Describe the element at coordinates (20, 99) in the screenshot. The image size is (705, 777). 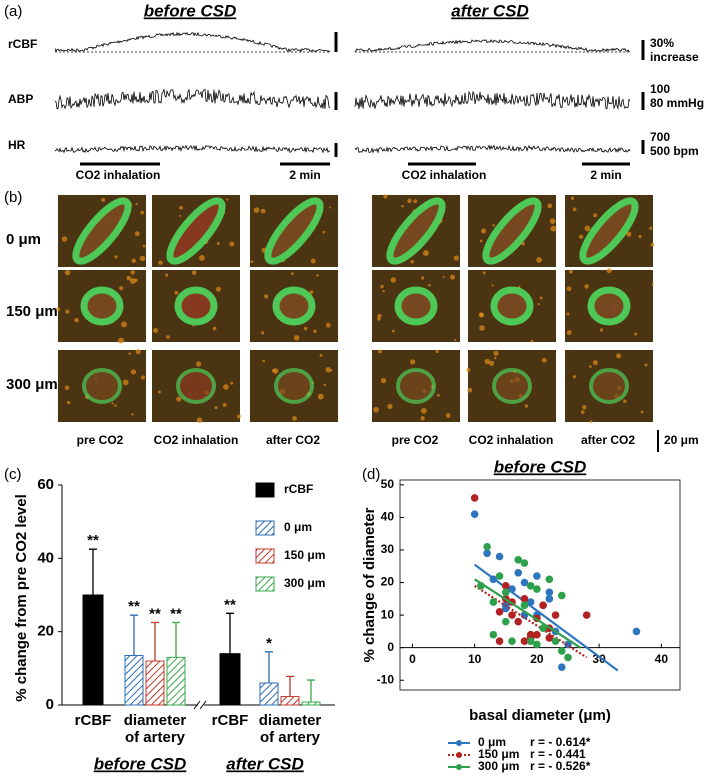
I see `trace-label: ABP` at that location.